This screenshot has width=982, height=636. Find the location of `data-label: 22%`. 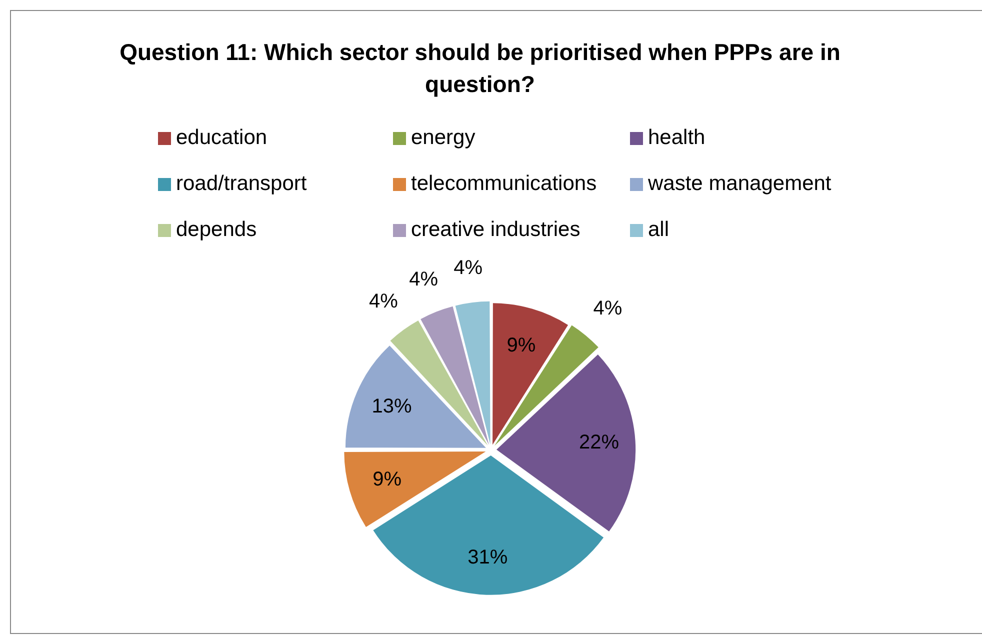

data-label: 22% is located at coordinates (599, 443).